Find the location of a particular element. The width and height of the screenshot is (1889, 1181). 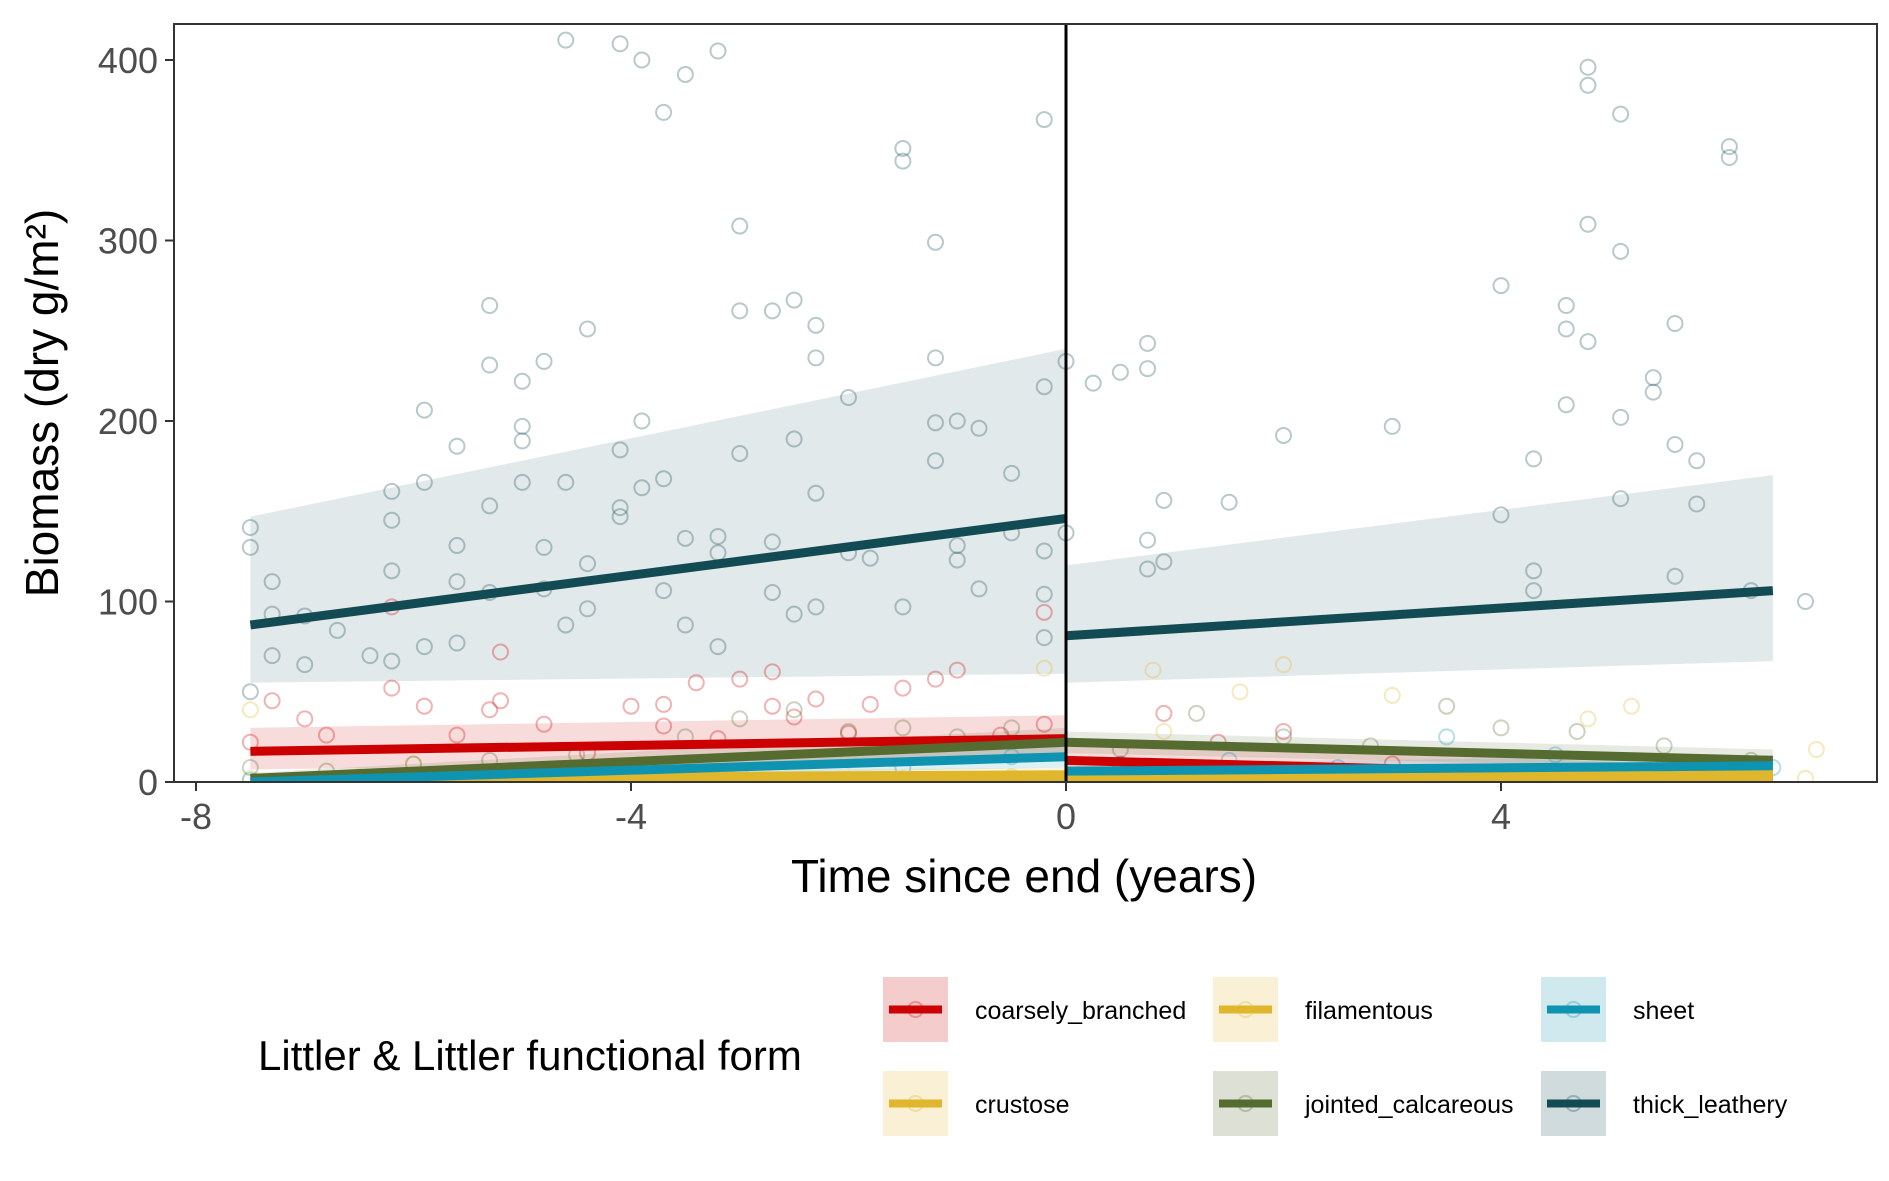

fit-line-jointed-calcareous is located at coordinates (658, 759).